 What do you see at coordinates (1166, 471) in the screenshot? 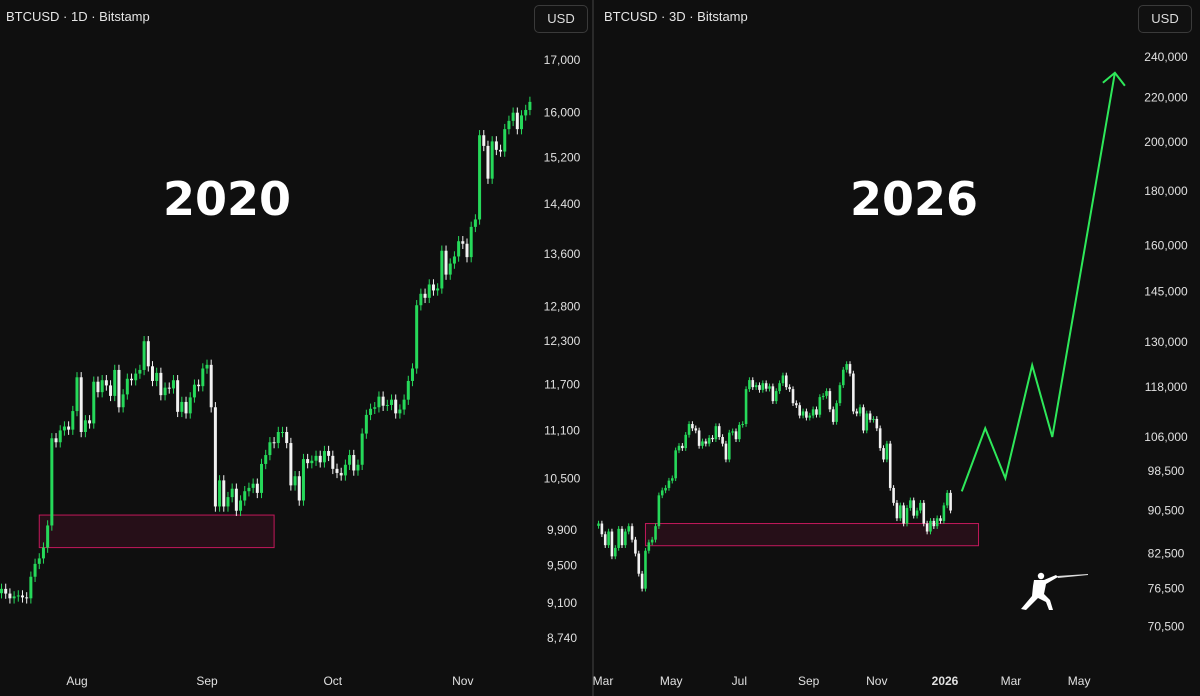
I see `y-tick-label: 98,500` at bounding box center [1166, 471].